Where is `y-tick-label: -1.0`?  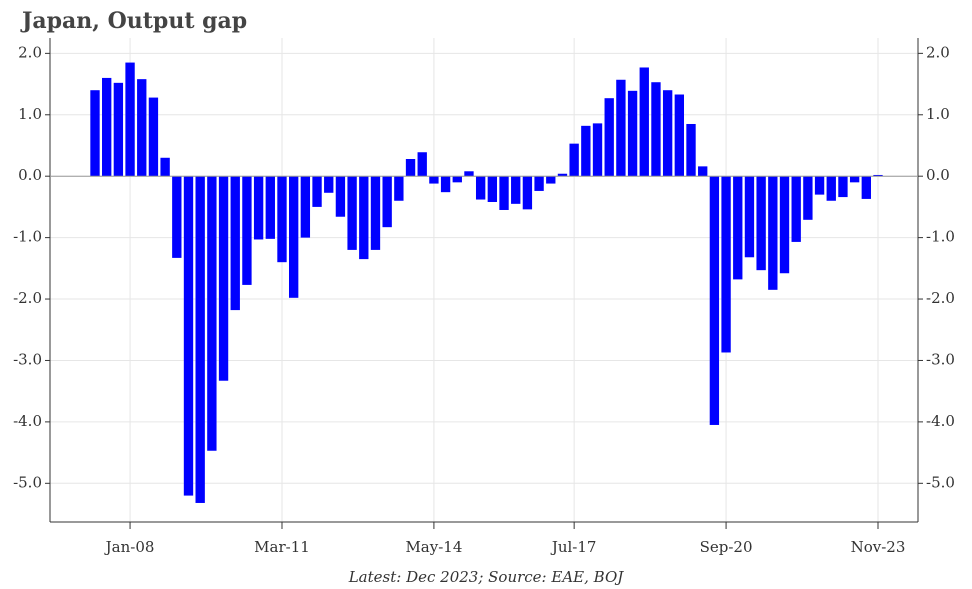 y-tick-label: -1.0 is located at coordinates (27, 237).